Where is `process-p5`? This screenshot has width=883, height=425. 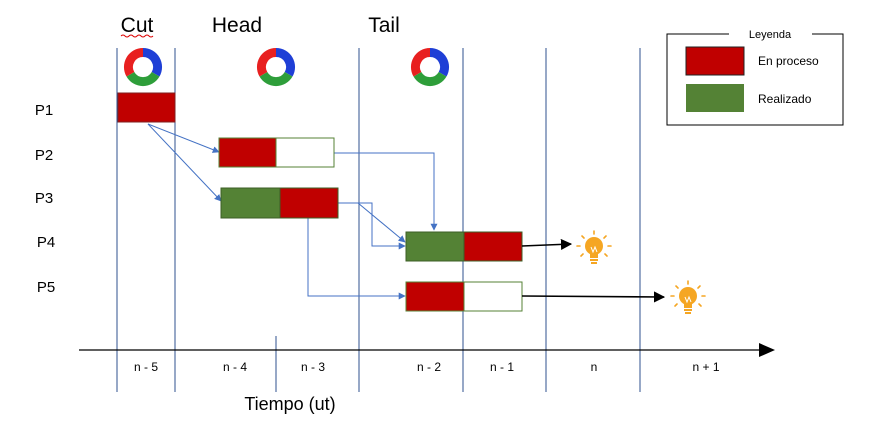
process-p5 is located at coordinates (464, 296).